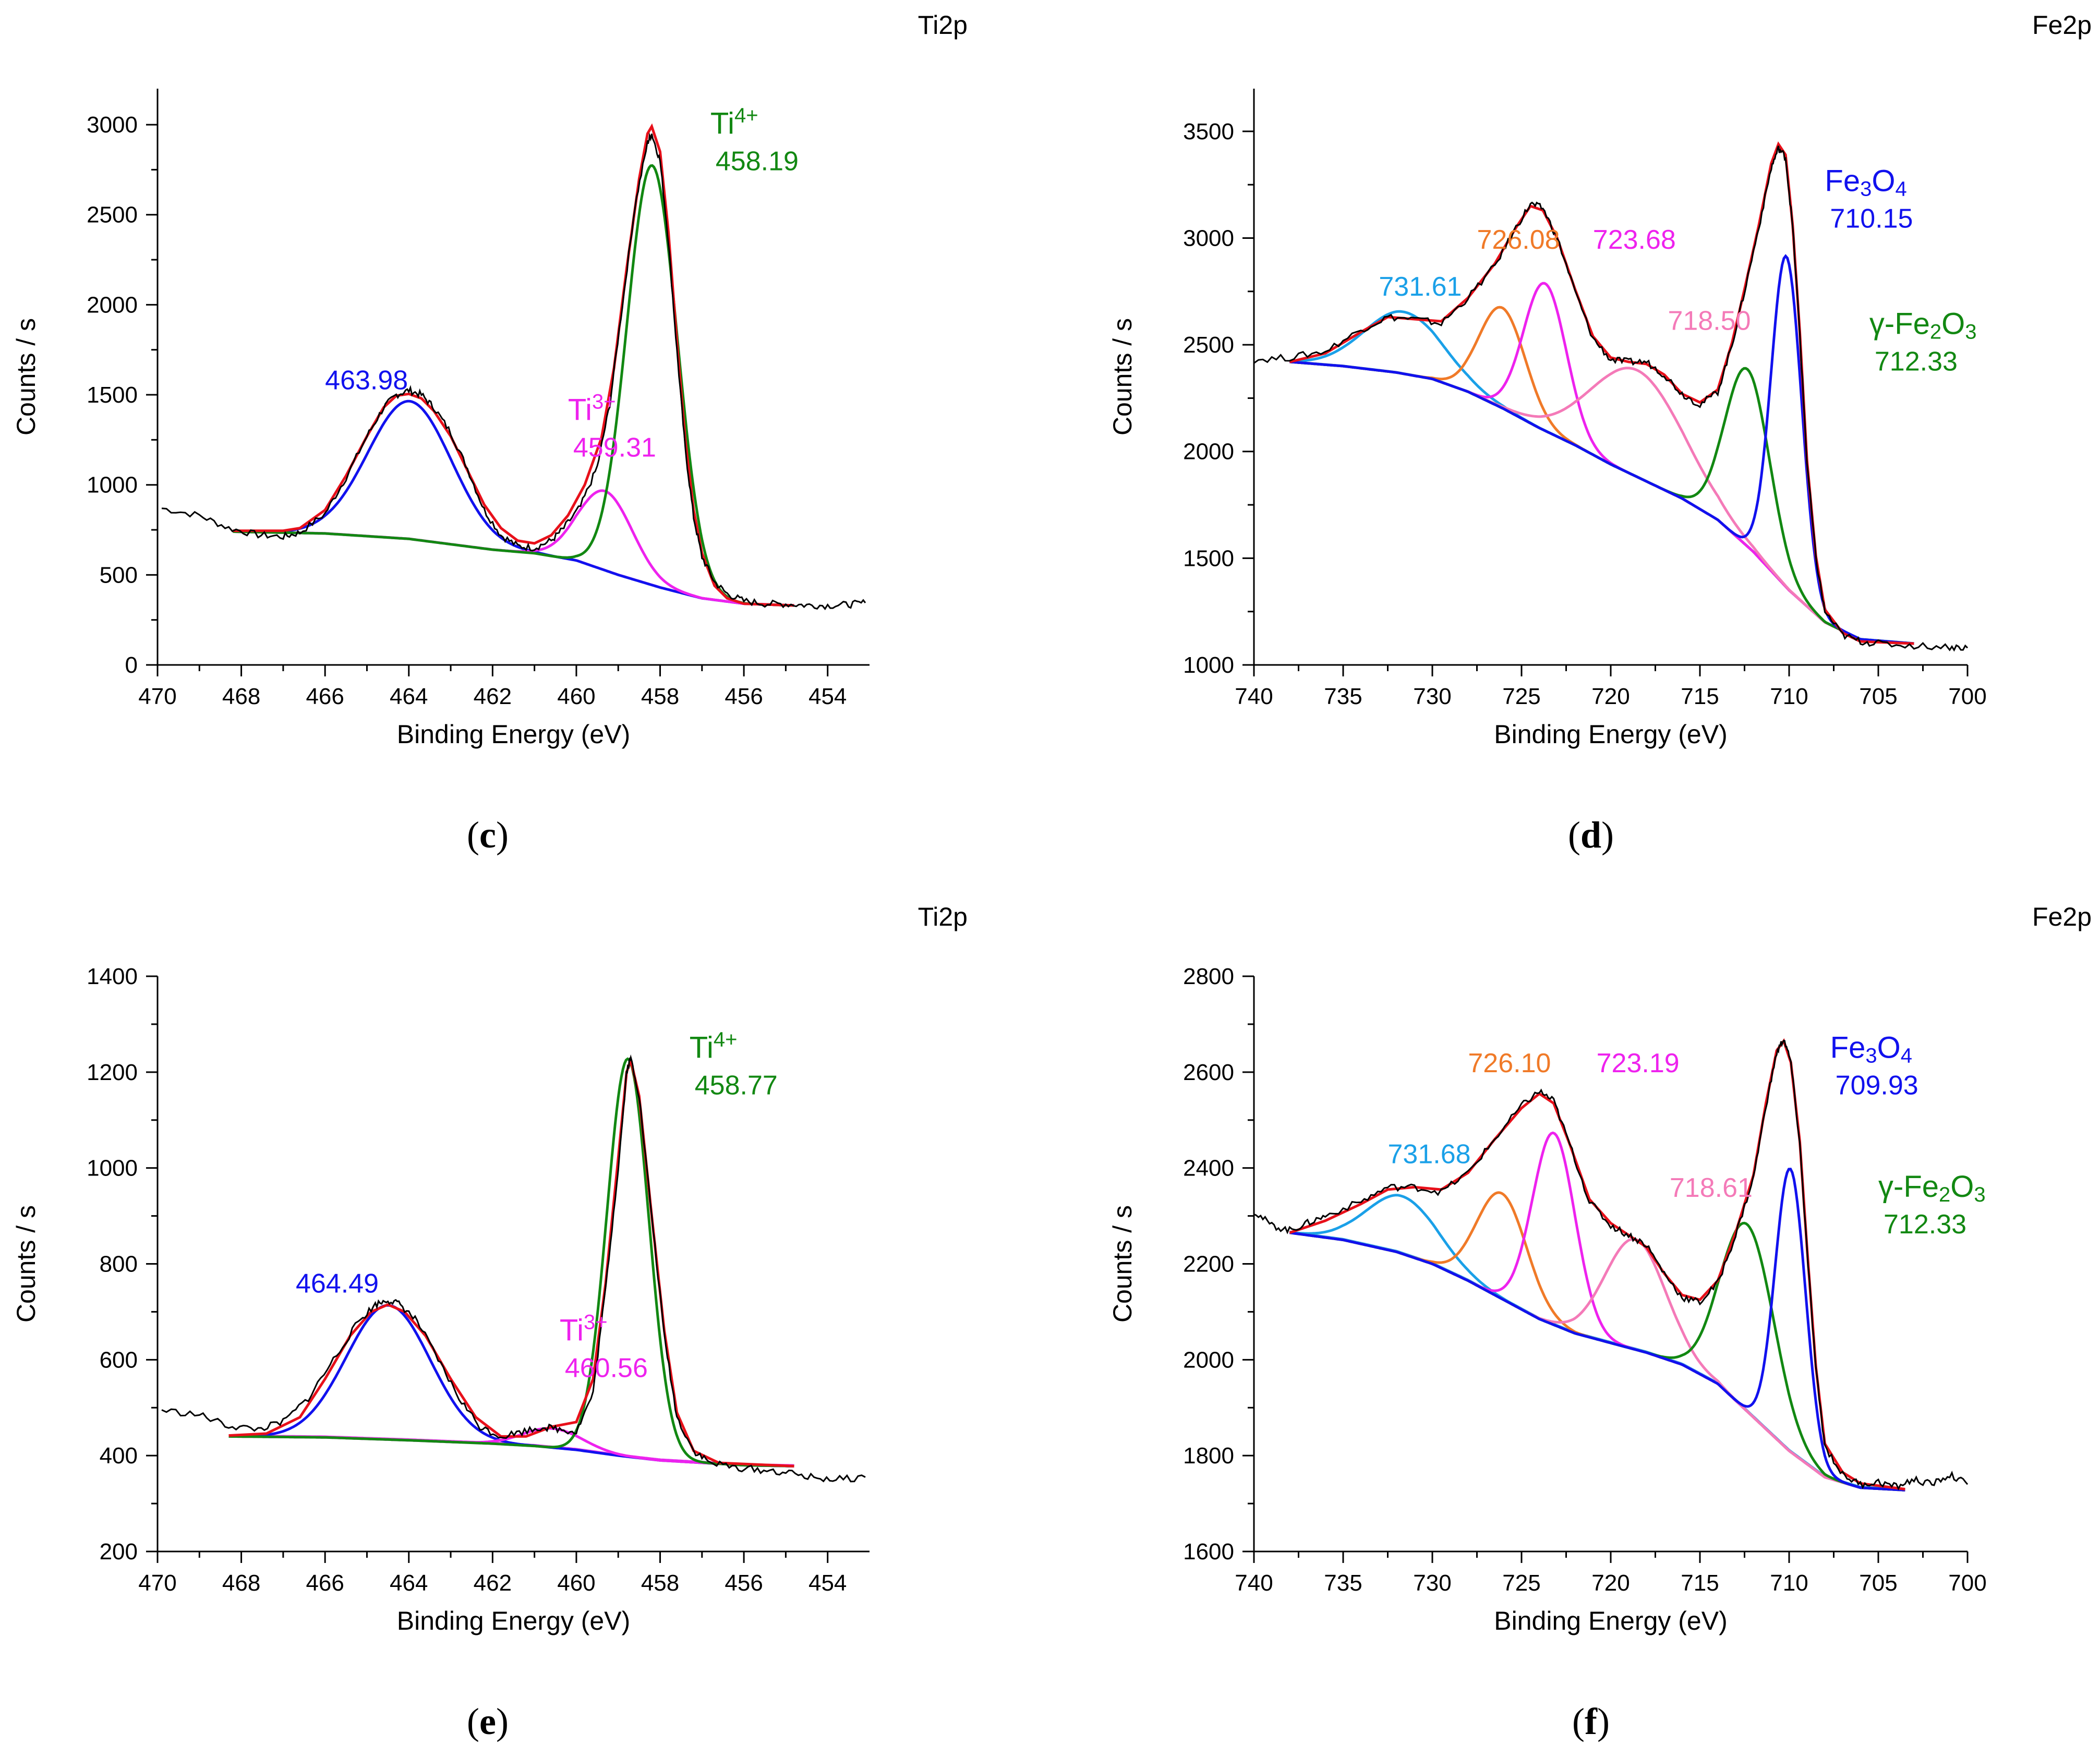 The height and width of the screenshot is (1758, 2100). What do you see at coordinates (112, 977) in the screenshot?
I see `y-tick-label: 1400` at bounding box center [112, 977].